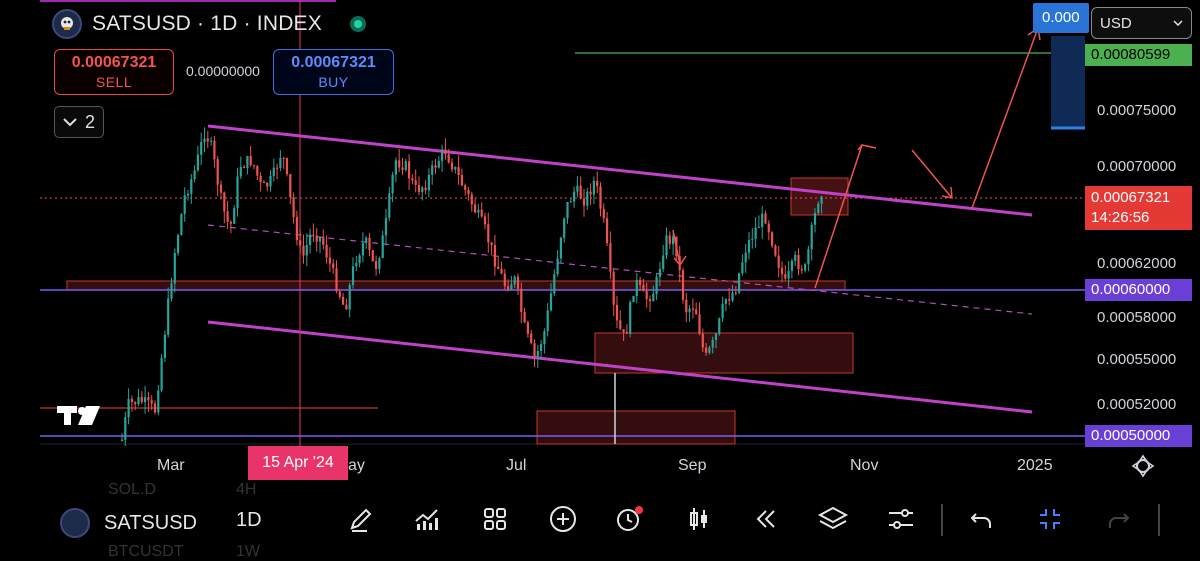 This screenshot has height=561, width=1200. I want to click on current-price-value: 0.00067321, so click(1131, 197).